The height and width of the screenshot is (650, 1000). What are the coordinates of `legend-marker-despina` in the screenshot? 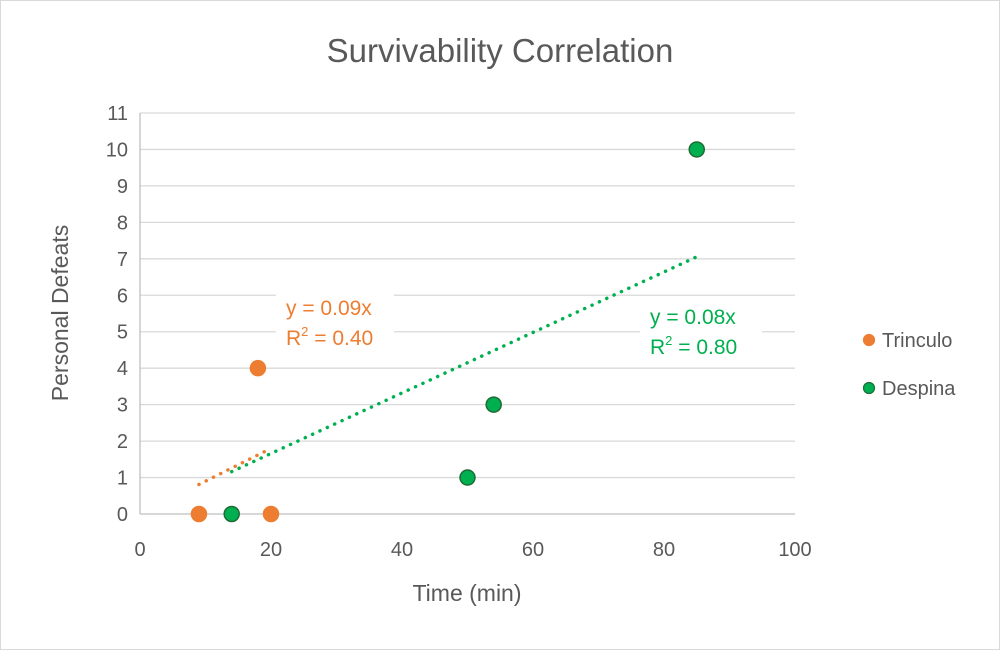 It's located at (869, 388).